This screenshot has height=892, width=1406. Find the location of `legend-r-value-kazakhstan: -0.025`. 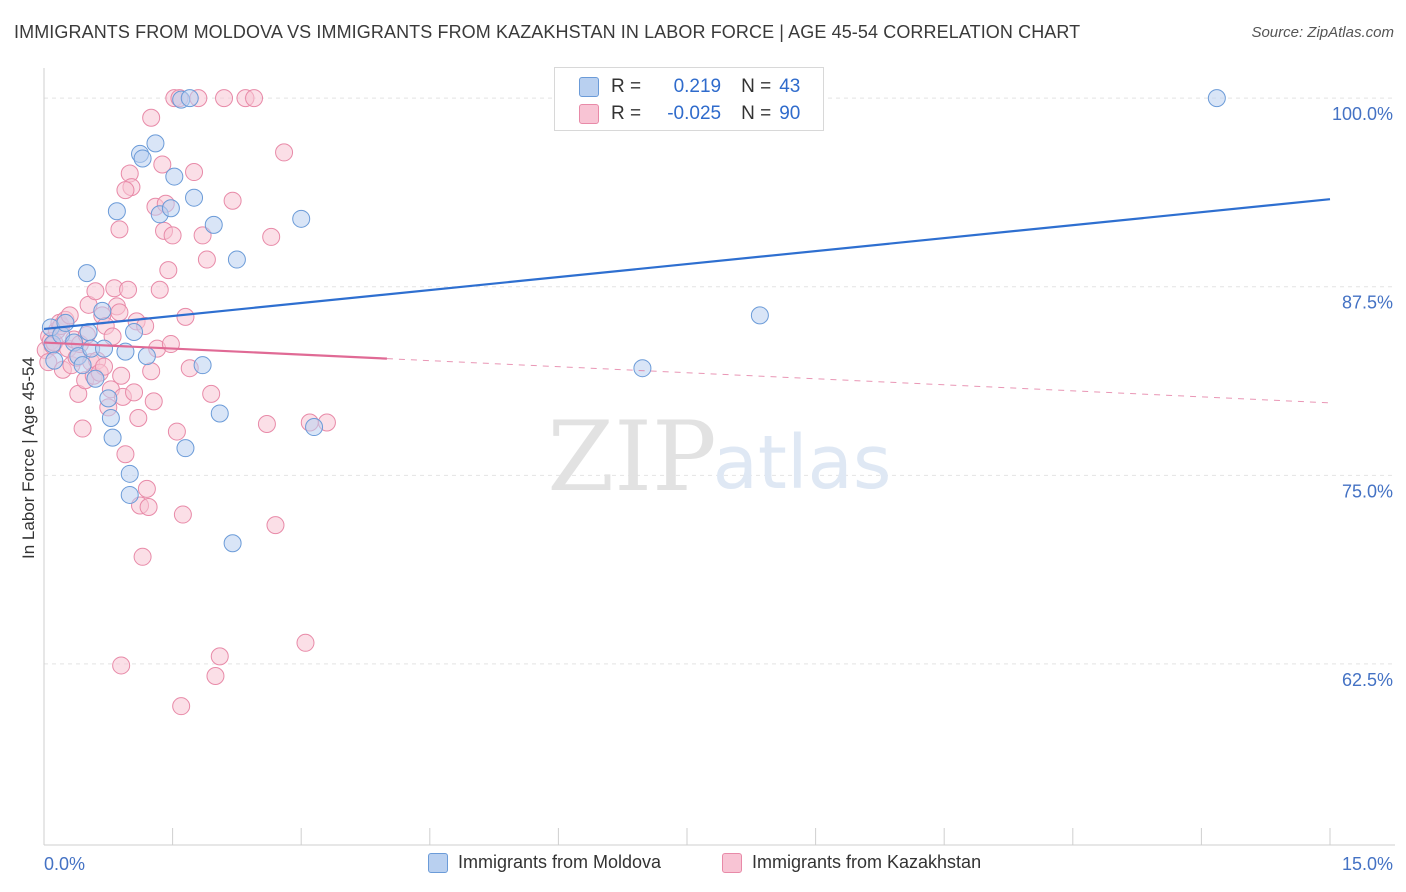

legend-r-value-kazakhstan: -0.025 is located at coordinates (694, 113).